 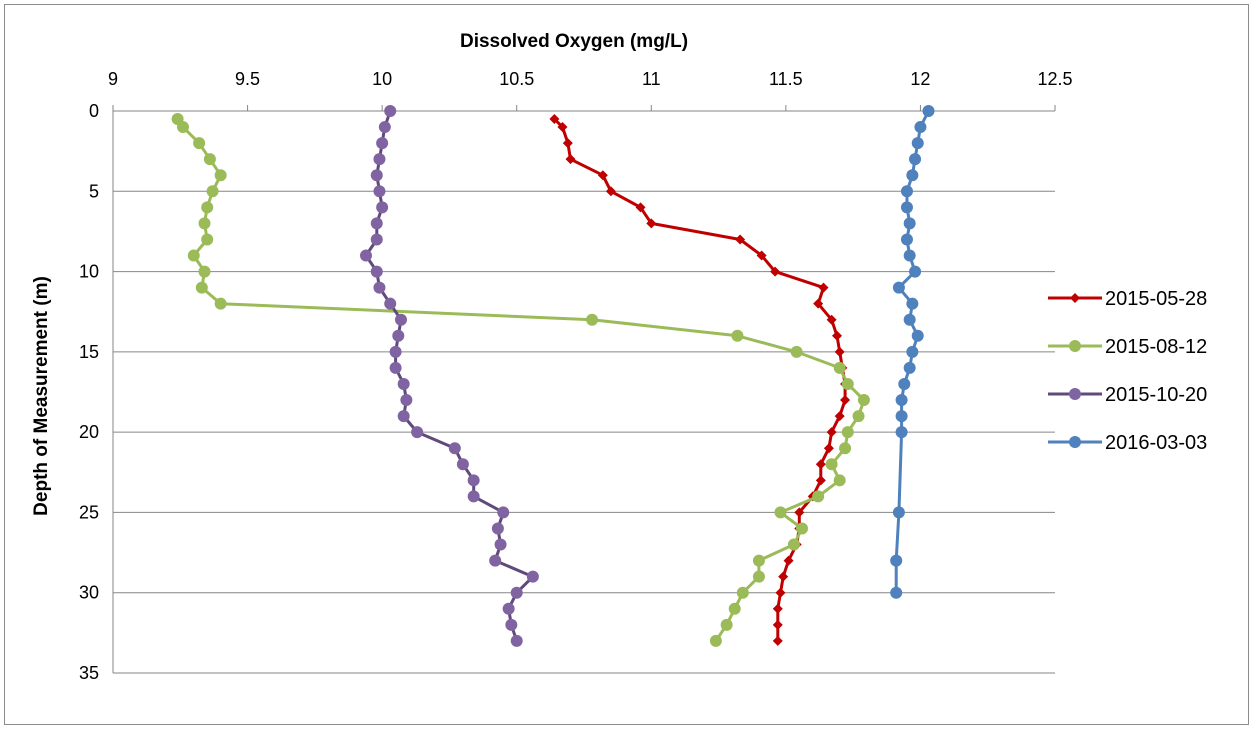 I want to click on legend-item-2015-10-20: 2015-10-20, so click(x=1127, y=395).